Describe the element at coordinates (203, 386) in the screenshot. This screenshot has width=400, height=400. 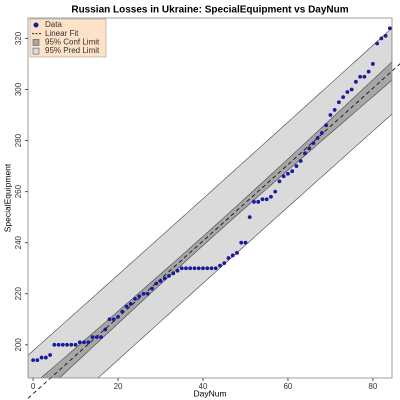
I see `x-tick-label: 40` at that location.